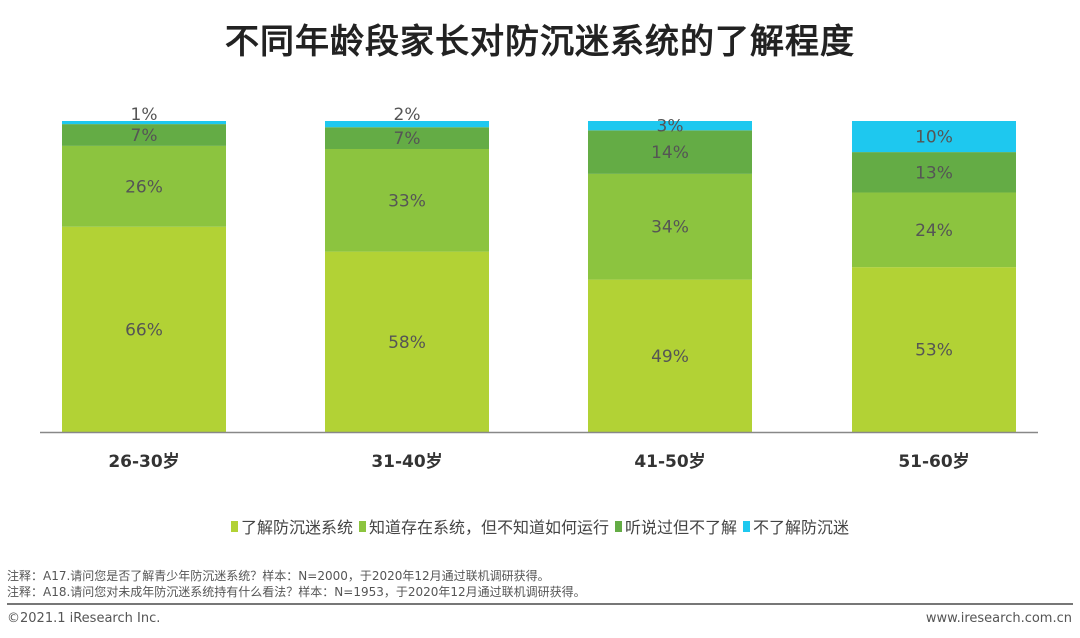 Image resolution: width=1080 pixels, height=638 pixels. I want to click on legend-item: 了解防沉迷系统, so click(291, 526).